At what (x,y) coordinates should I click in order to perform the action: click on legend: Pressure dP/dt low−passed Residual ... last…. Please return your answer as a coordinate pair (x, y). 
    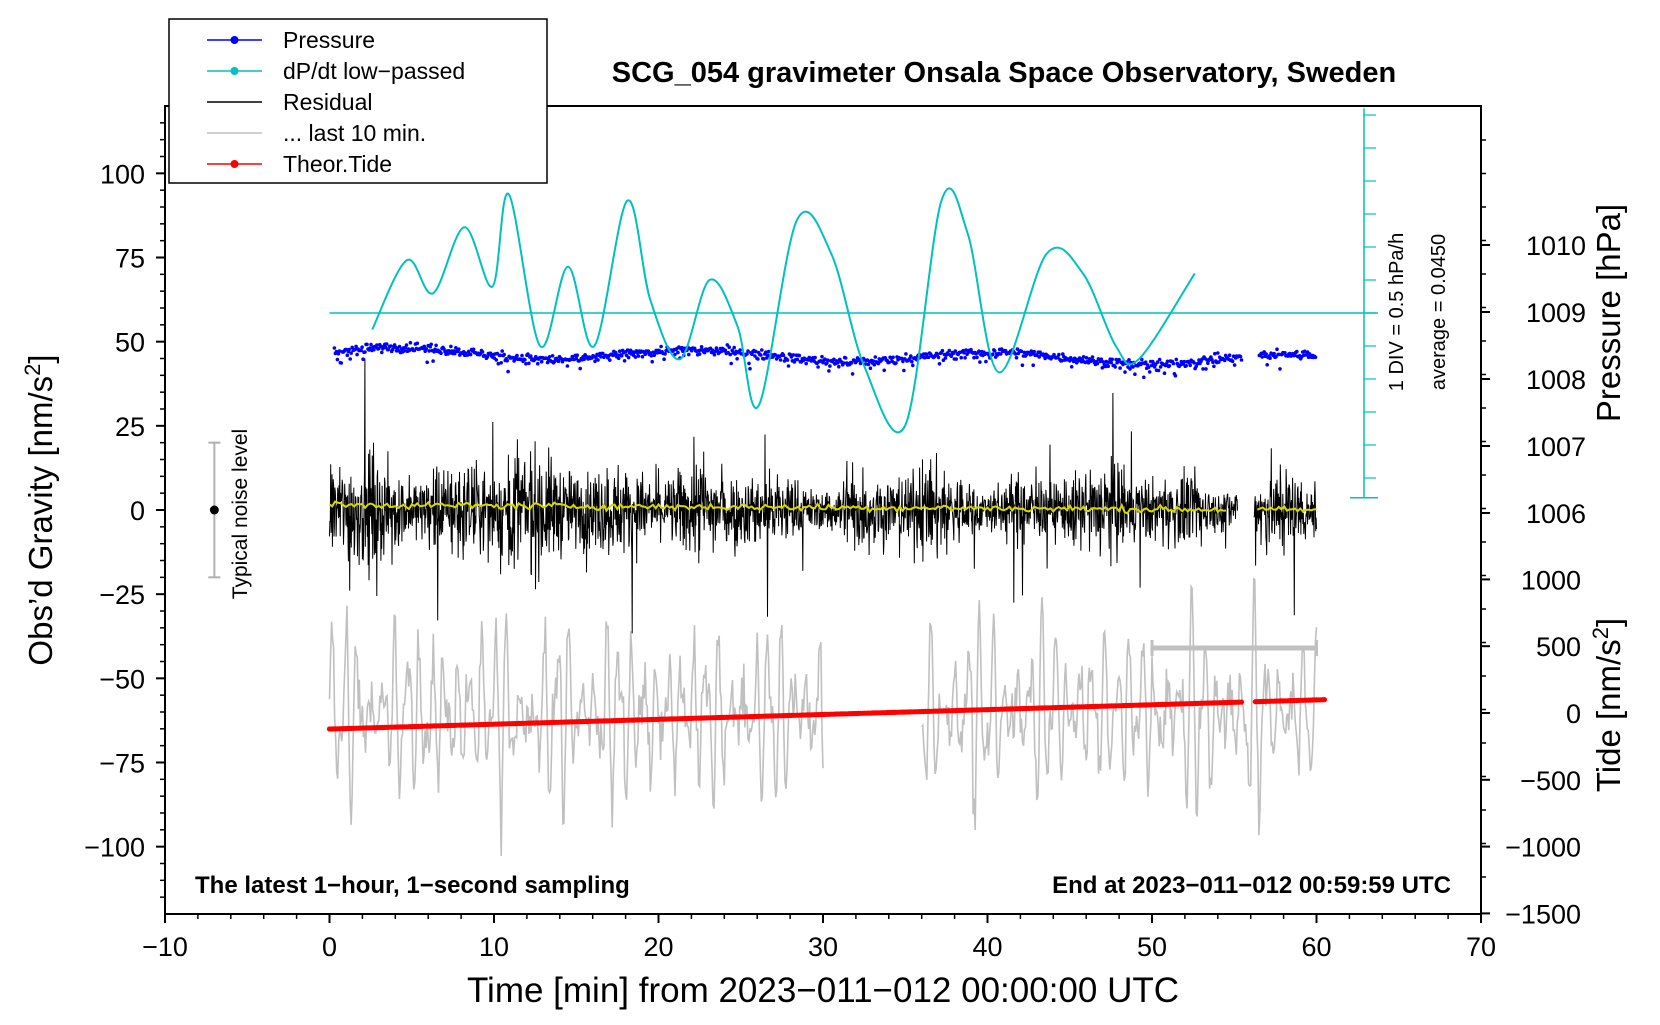
    Looking at the image, I should click on (358, 101).